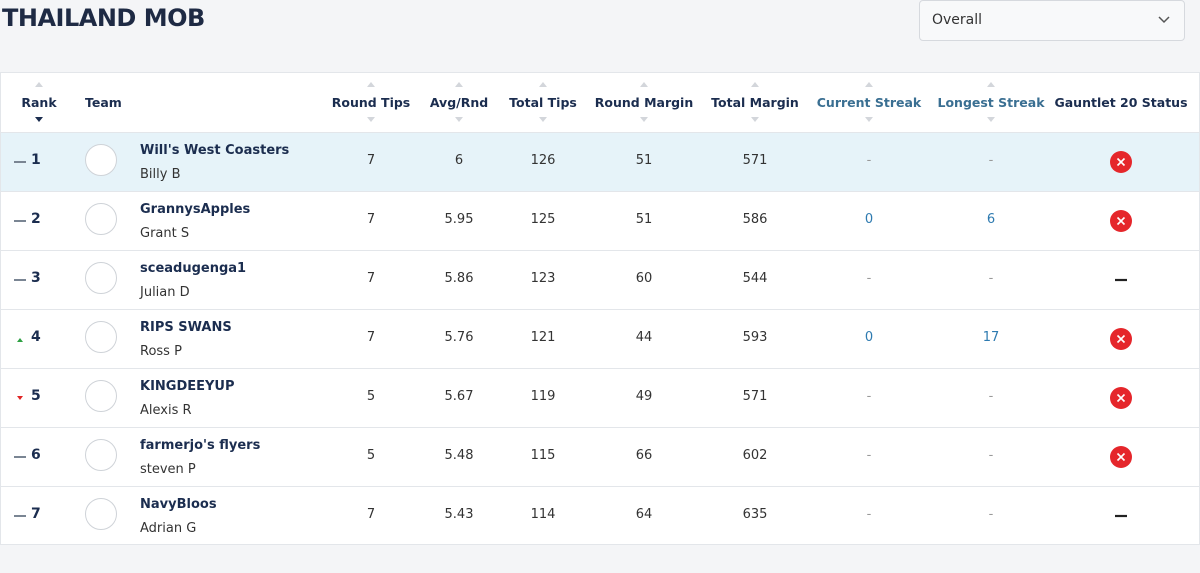 This screenshot has width=1200, height=573. I want to click on team-name: farmerjo's flyers, so click(200, 445).